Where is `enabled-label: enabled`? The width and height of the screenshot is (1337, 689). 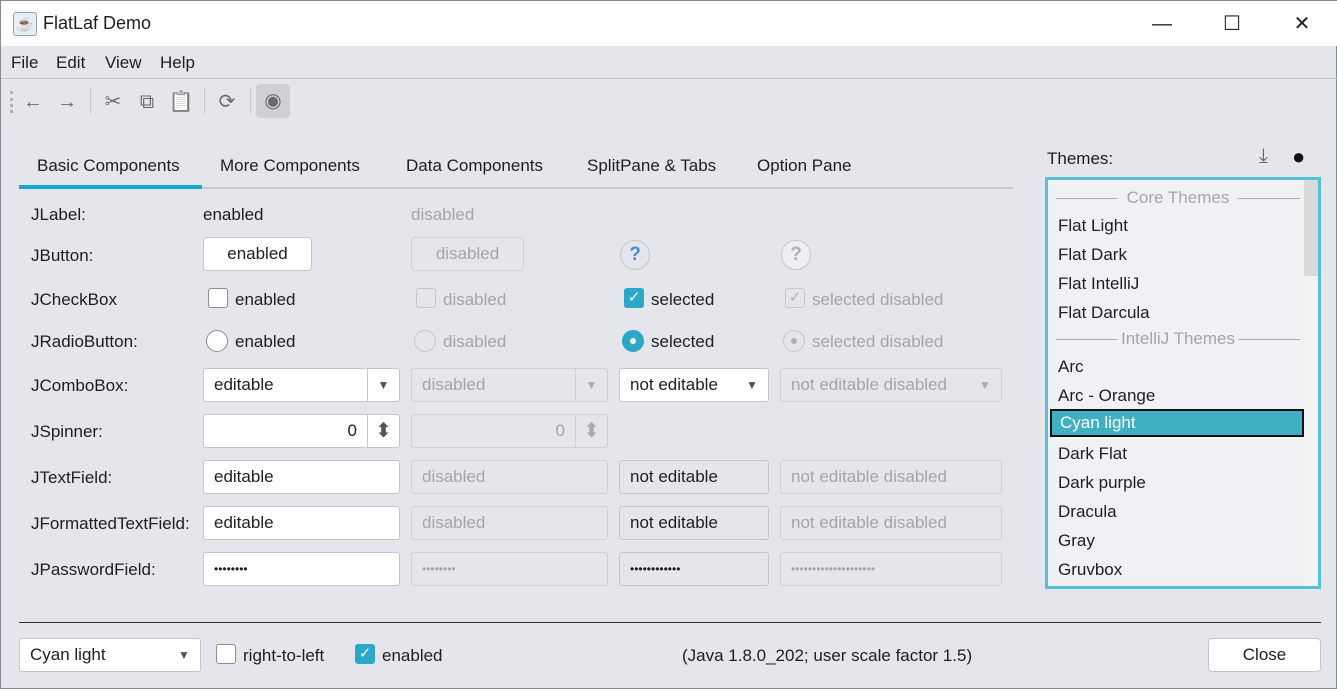
enabled-label: enabled is located at coordinates (412, 655).